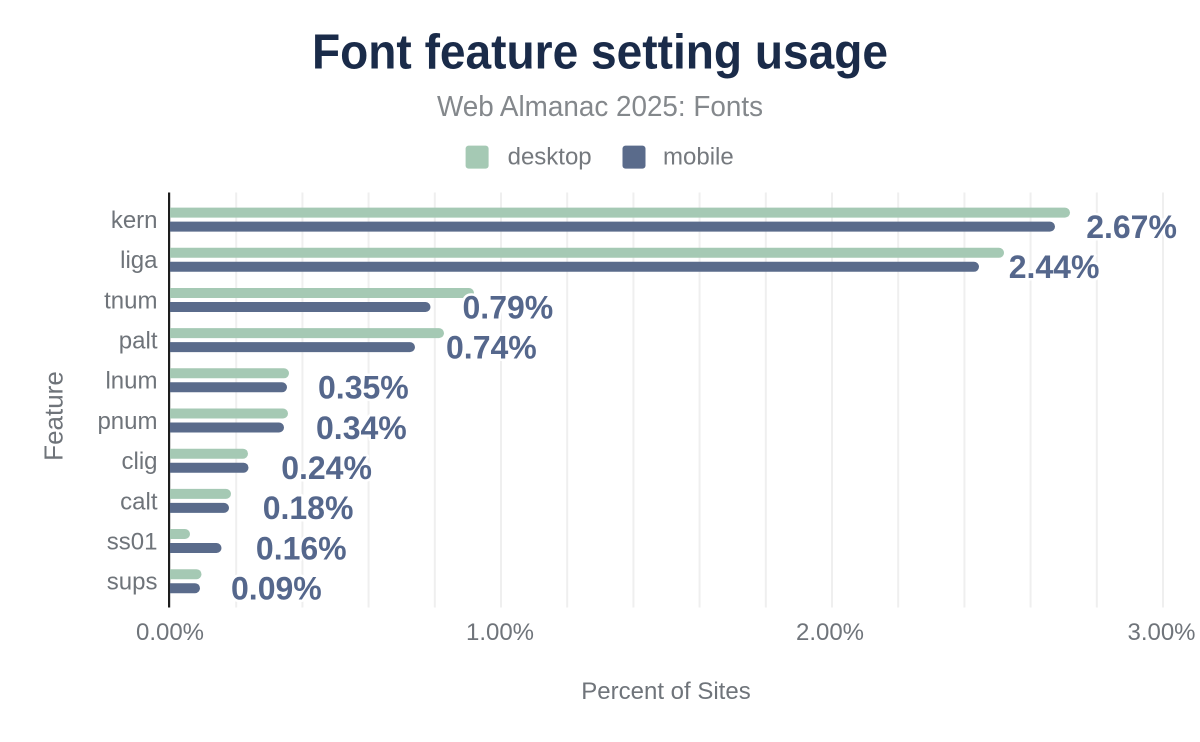 The width and height of the screenshot is (1200, 742). What do you see at coordinates (139, 501) in the screenshot?
I see `svg-text: calt` at bounding box center [139, 501].